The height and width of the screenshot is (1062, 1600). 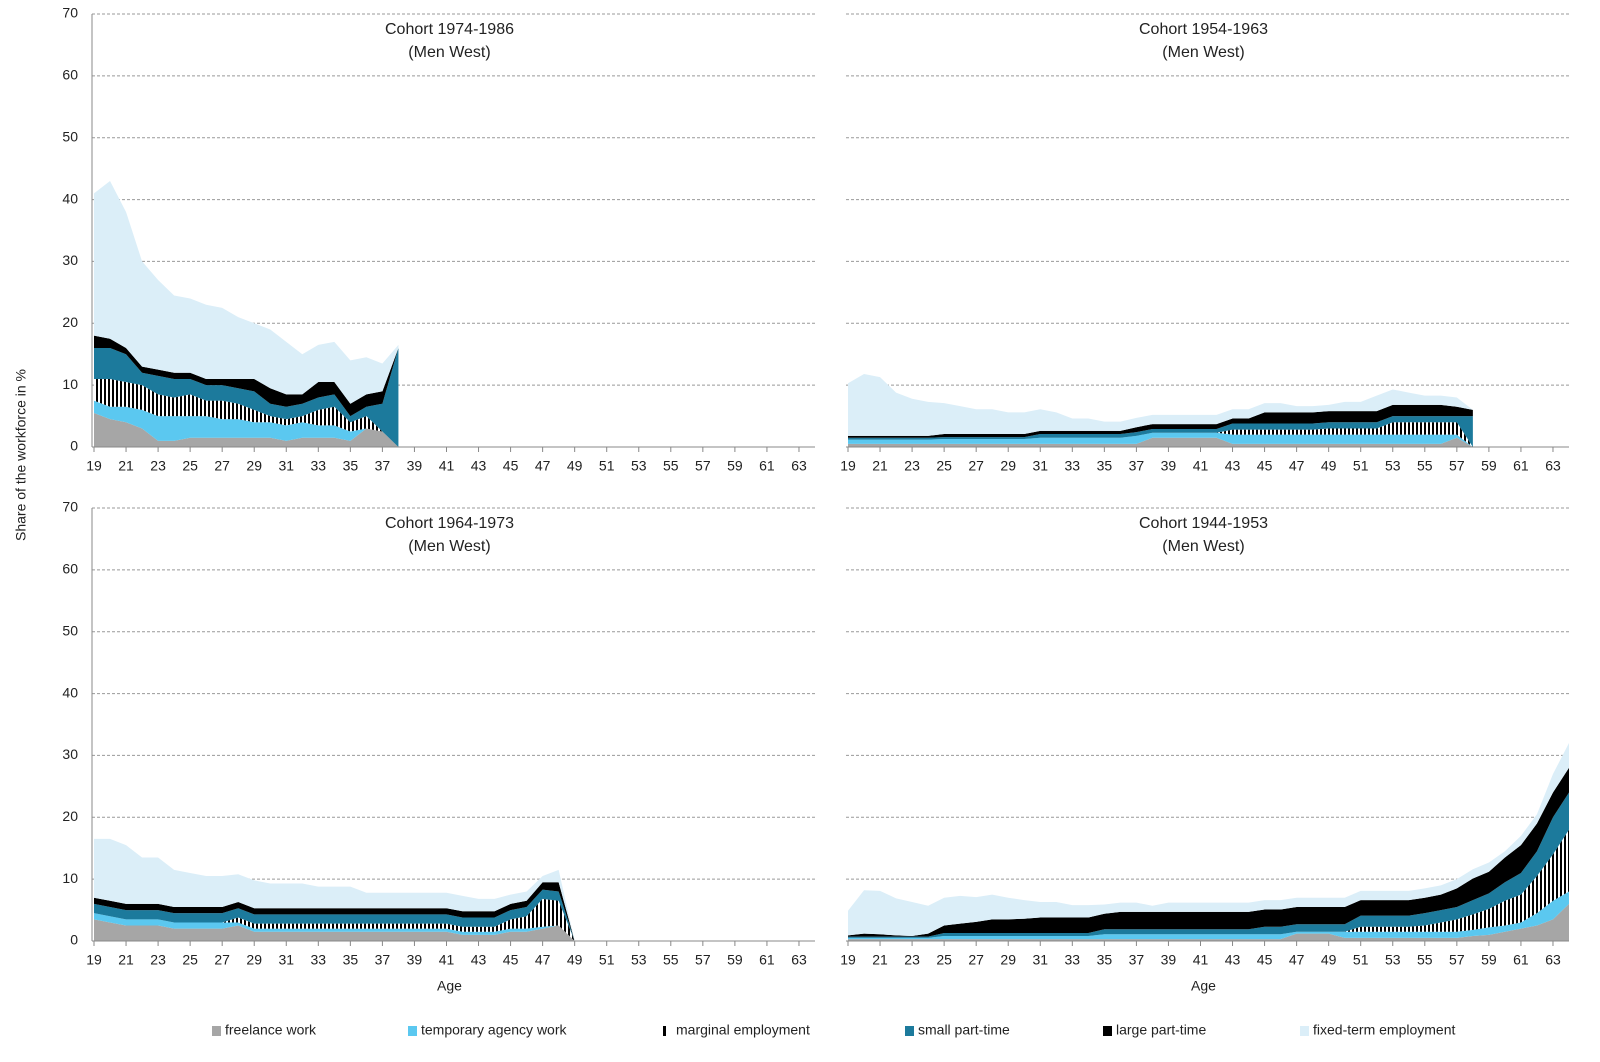 I want to click on chart-title: Cohort 1954-1963, so click(x=1203, y=29).